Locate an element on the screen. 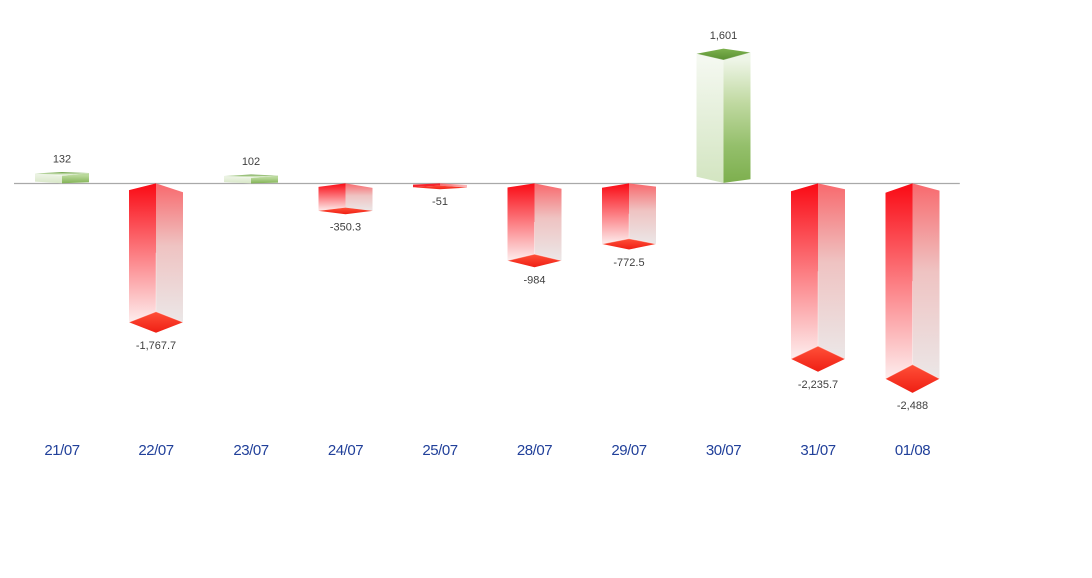  svg-text: 21/07 is located at coordinates (61, 450).